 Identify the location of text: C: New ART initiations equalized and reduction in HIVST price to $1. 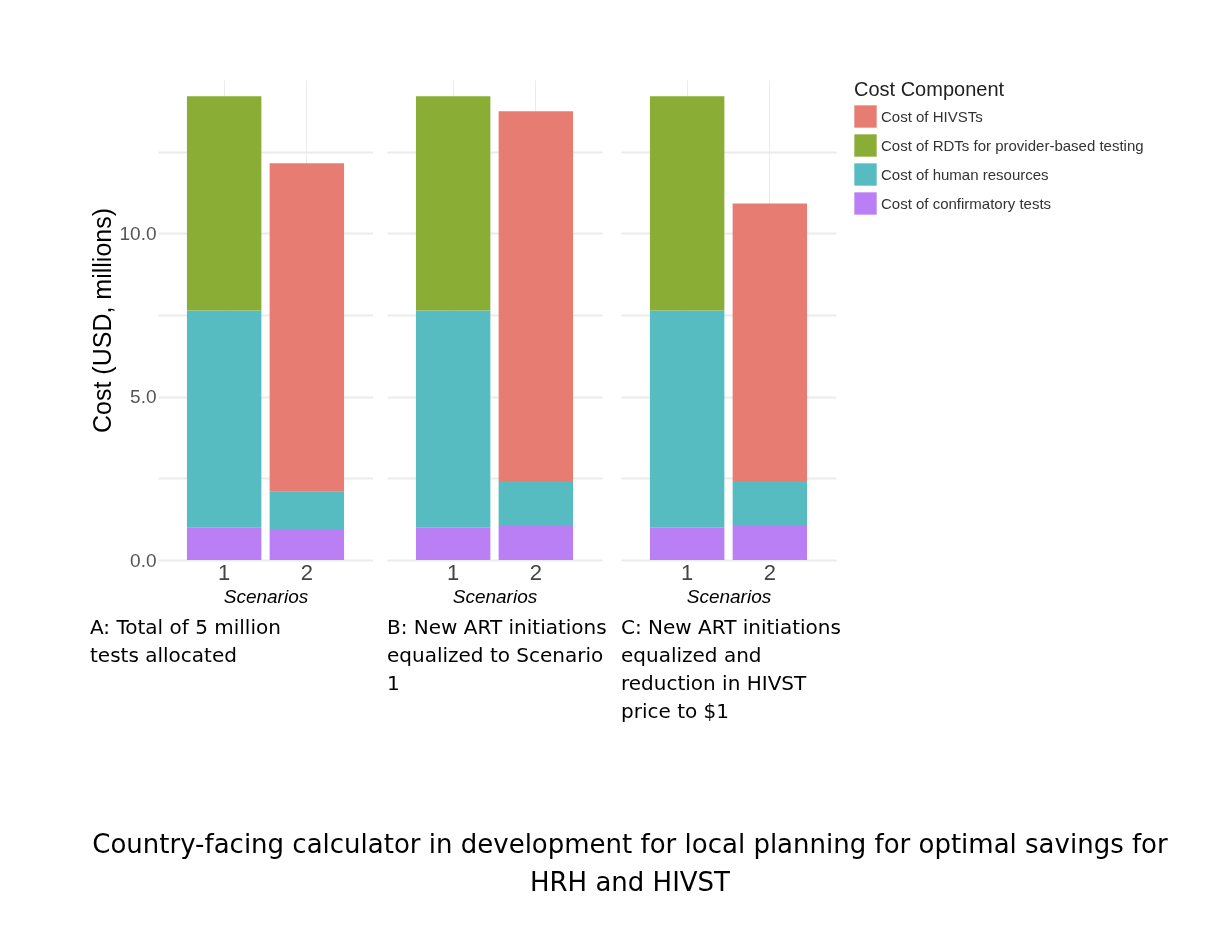
(731, 669).